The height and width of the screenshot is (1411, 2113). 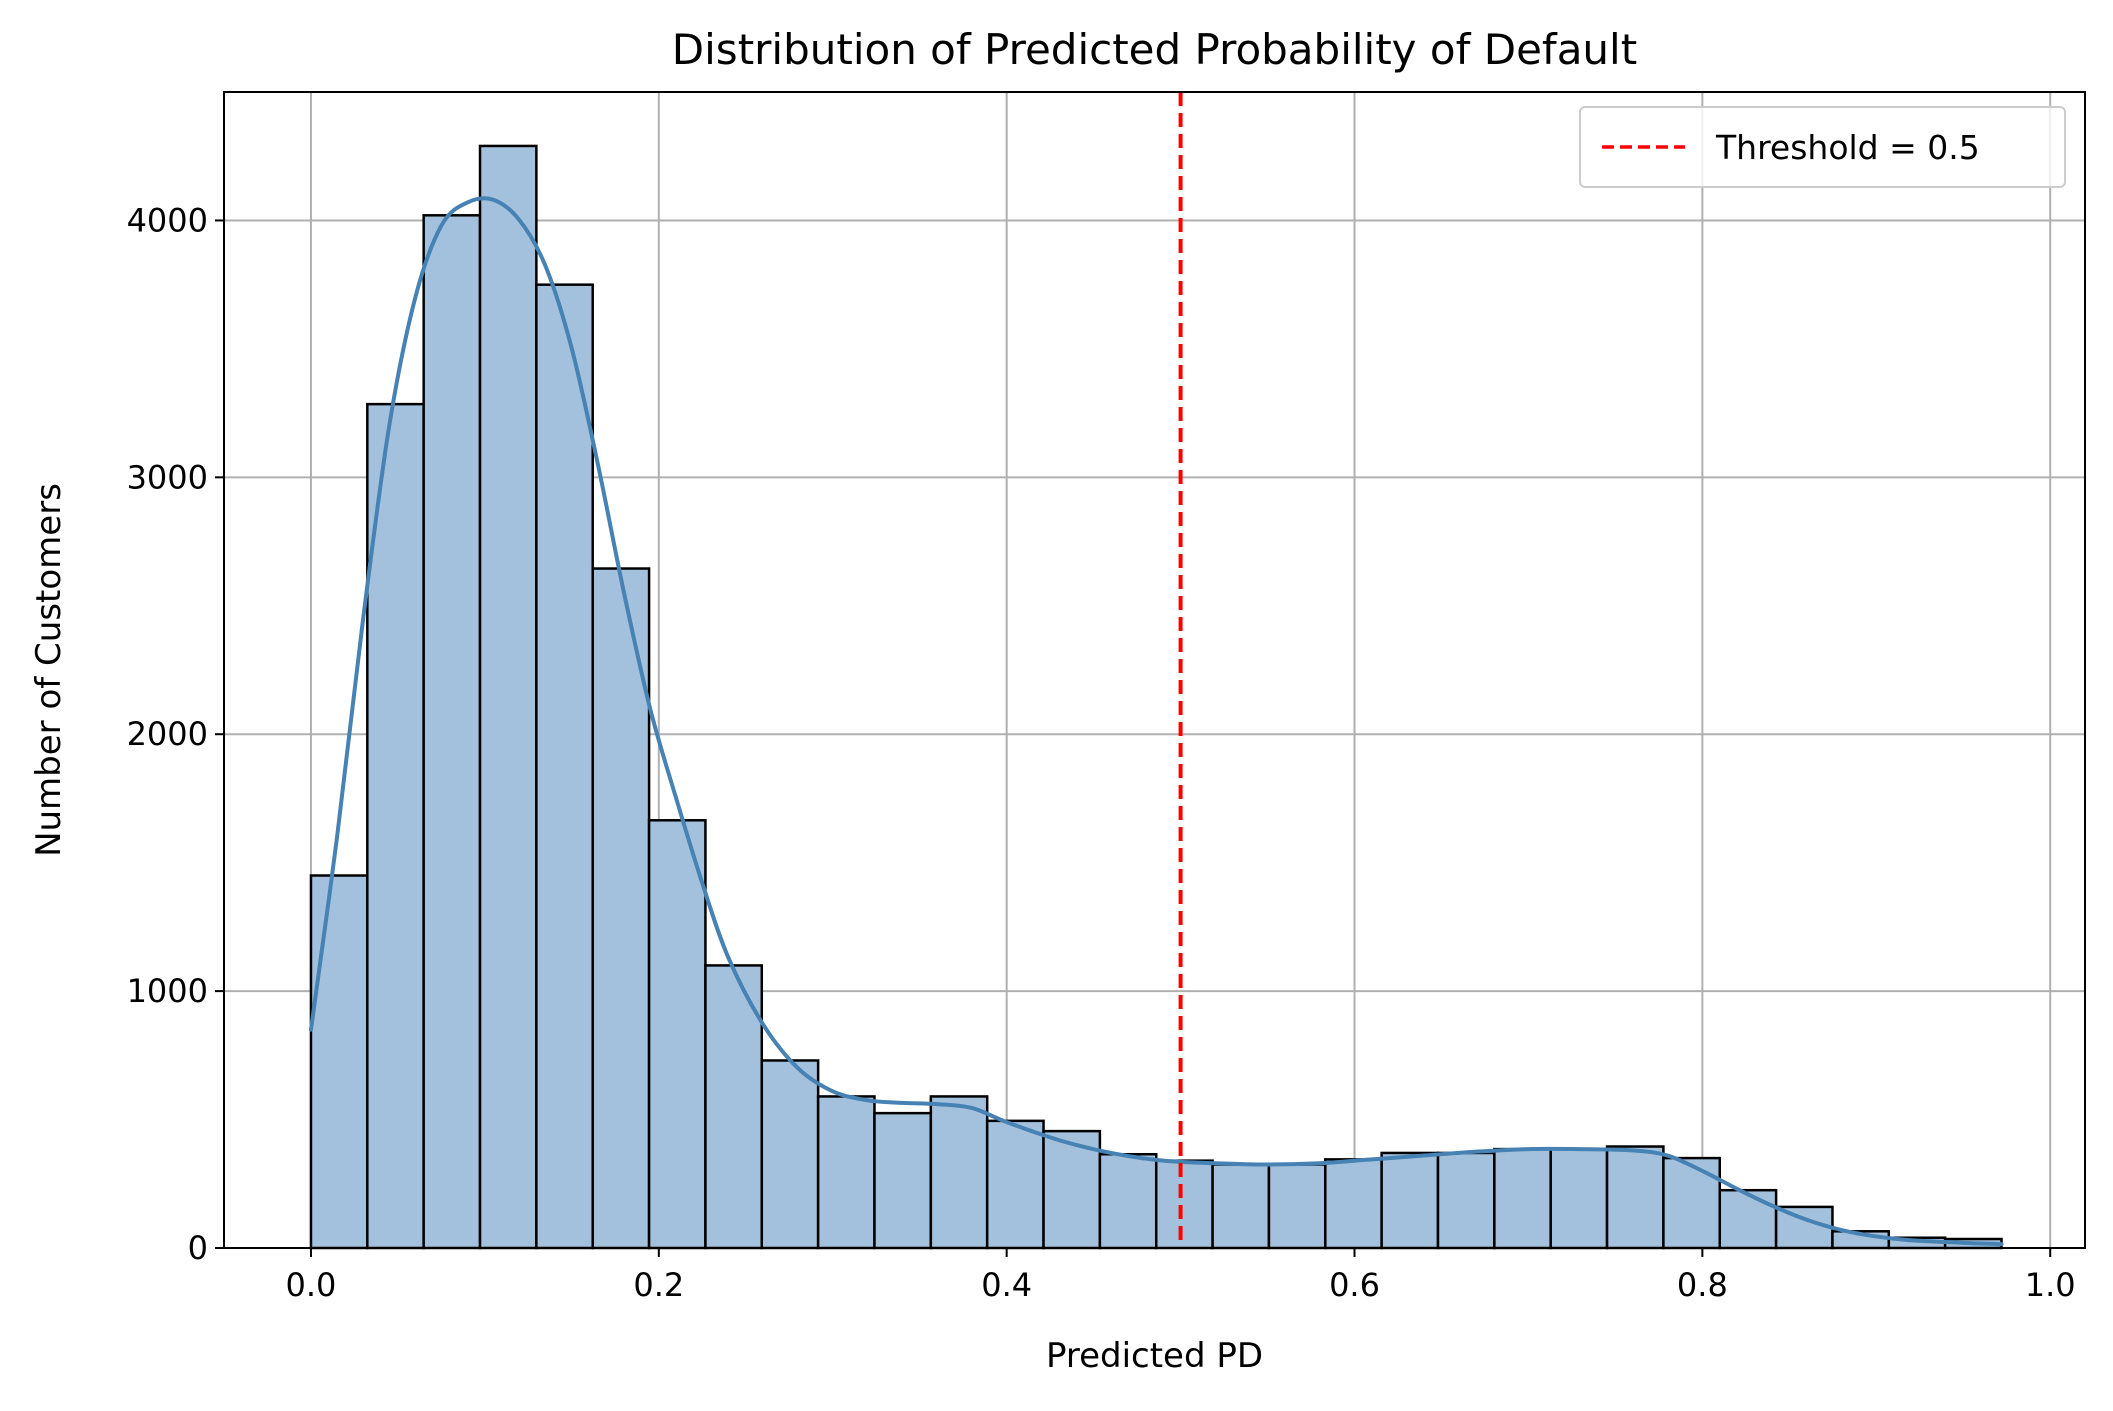 What do you see at coordinates (1847, 147) in the screenshot?
I see `legend-threshold-label: Threshold = 0.5` at bounding box center [1847, 147].